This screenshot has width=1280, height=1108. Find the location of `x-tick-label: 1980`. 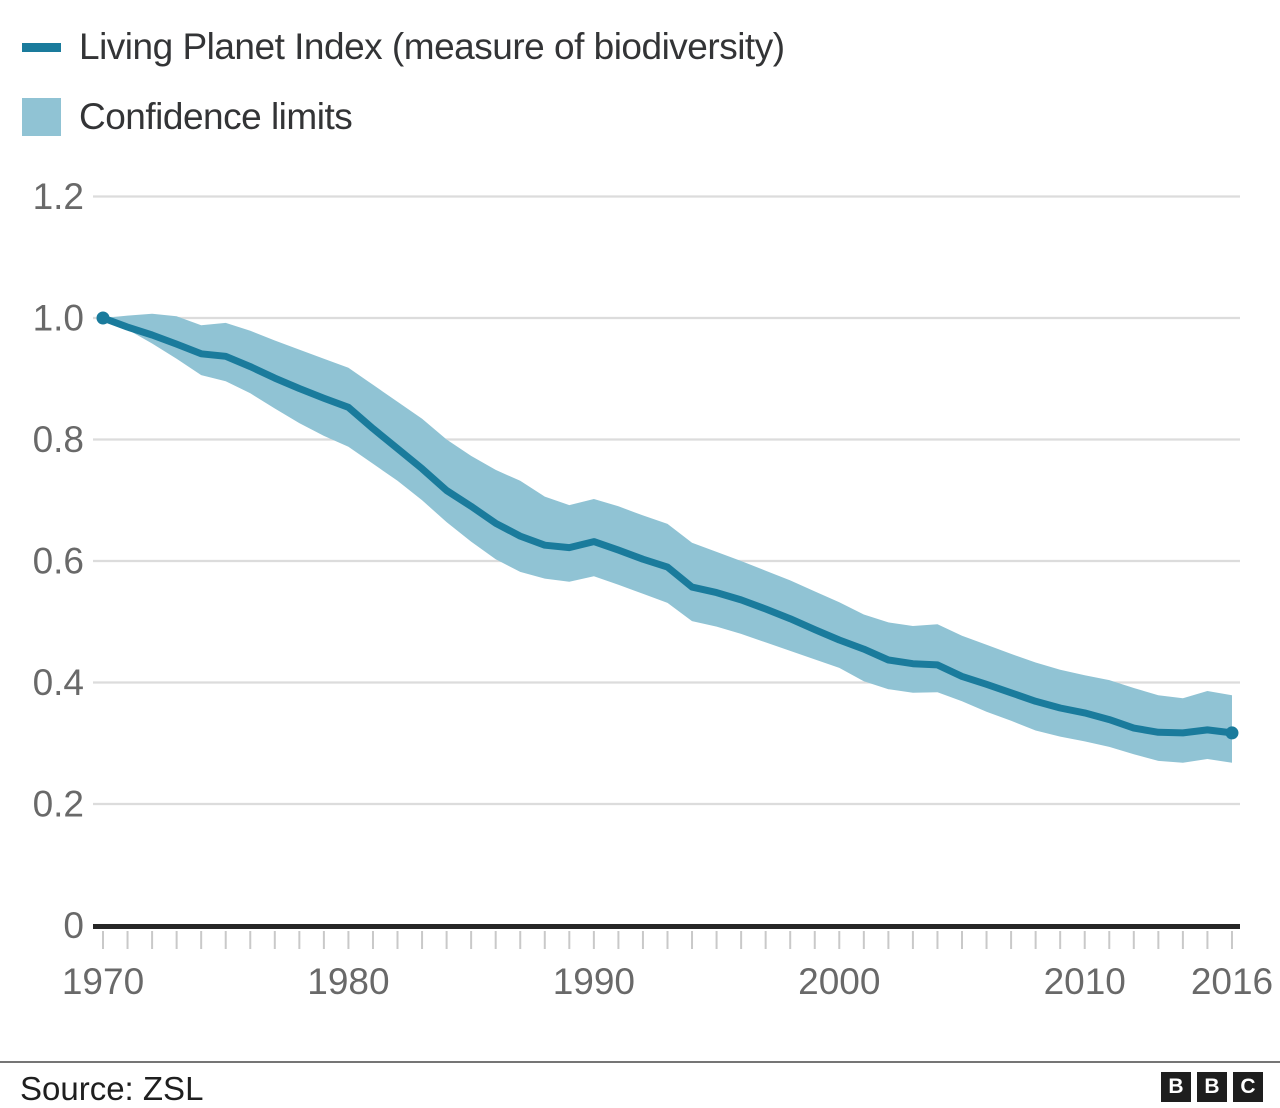

x-tick-label: 1980 is located at coordinates (348, 981).